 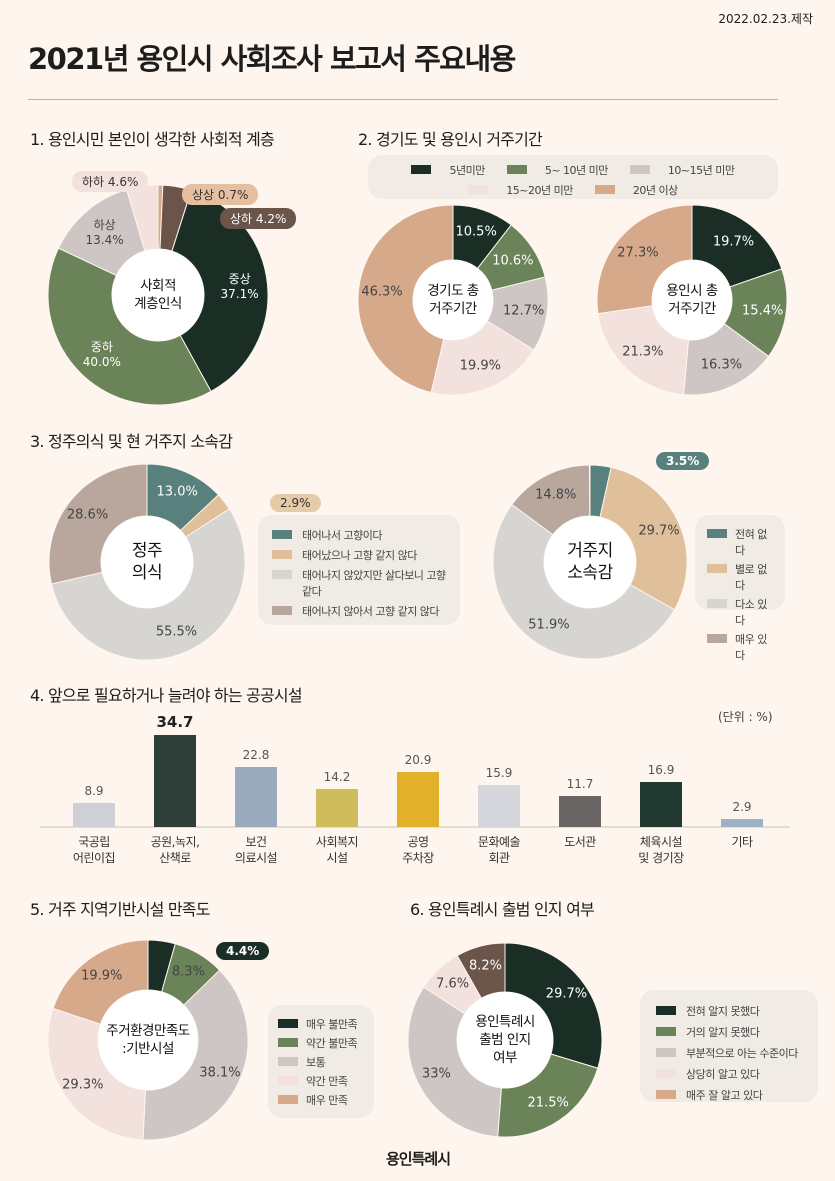 What do you see at coordinates (448, 170) in the screenshot?
I see `legend-item: 5년미만` at bounding box center [448, 170].